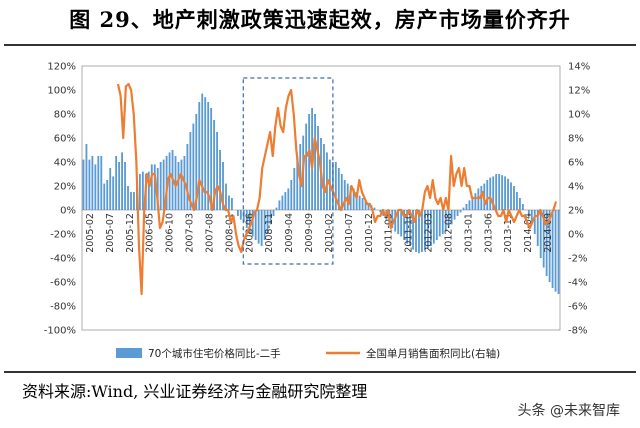 Image resolution: width=640 pixels, height=428 pixels. Describe the element at coordinates (528, 233) in the screenshot. I see `x-tick-label: 2014-04` at that location.